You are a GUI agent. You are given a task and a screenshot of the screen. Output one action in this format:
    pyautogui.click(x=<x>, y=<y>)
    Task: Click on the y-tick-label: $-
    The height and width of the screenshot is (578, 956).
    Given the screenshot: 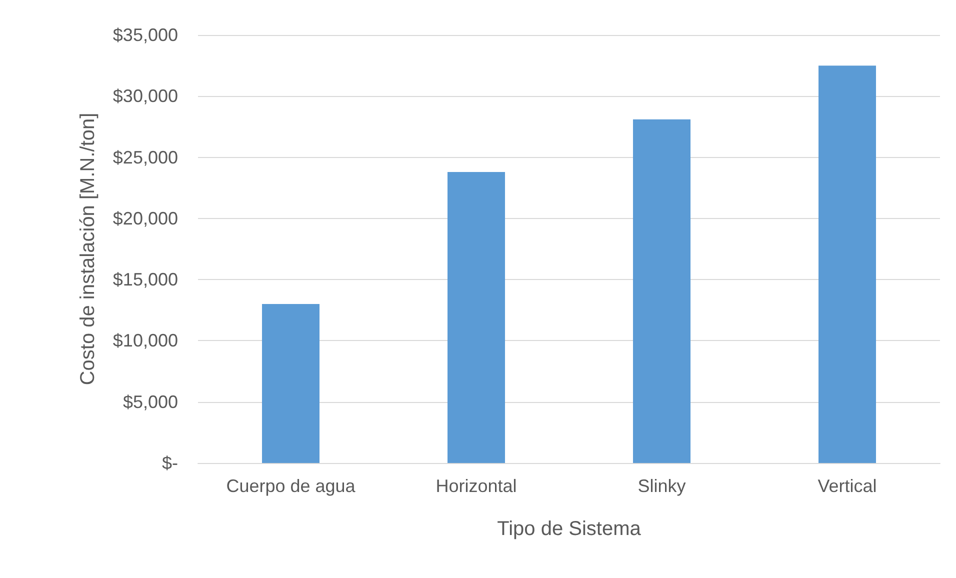 What is the action you would take?
    pyautogui.click(x=170, y=463)
    